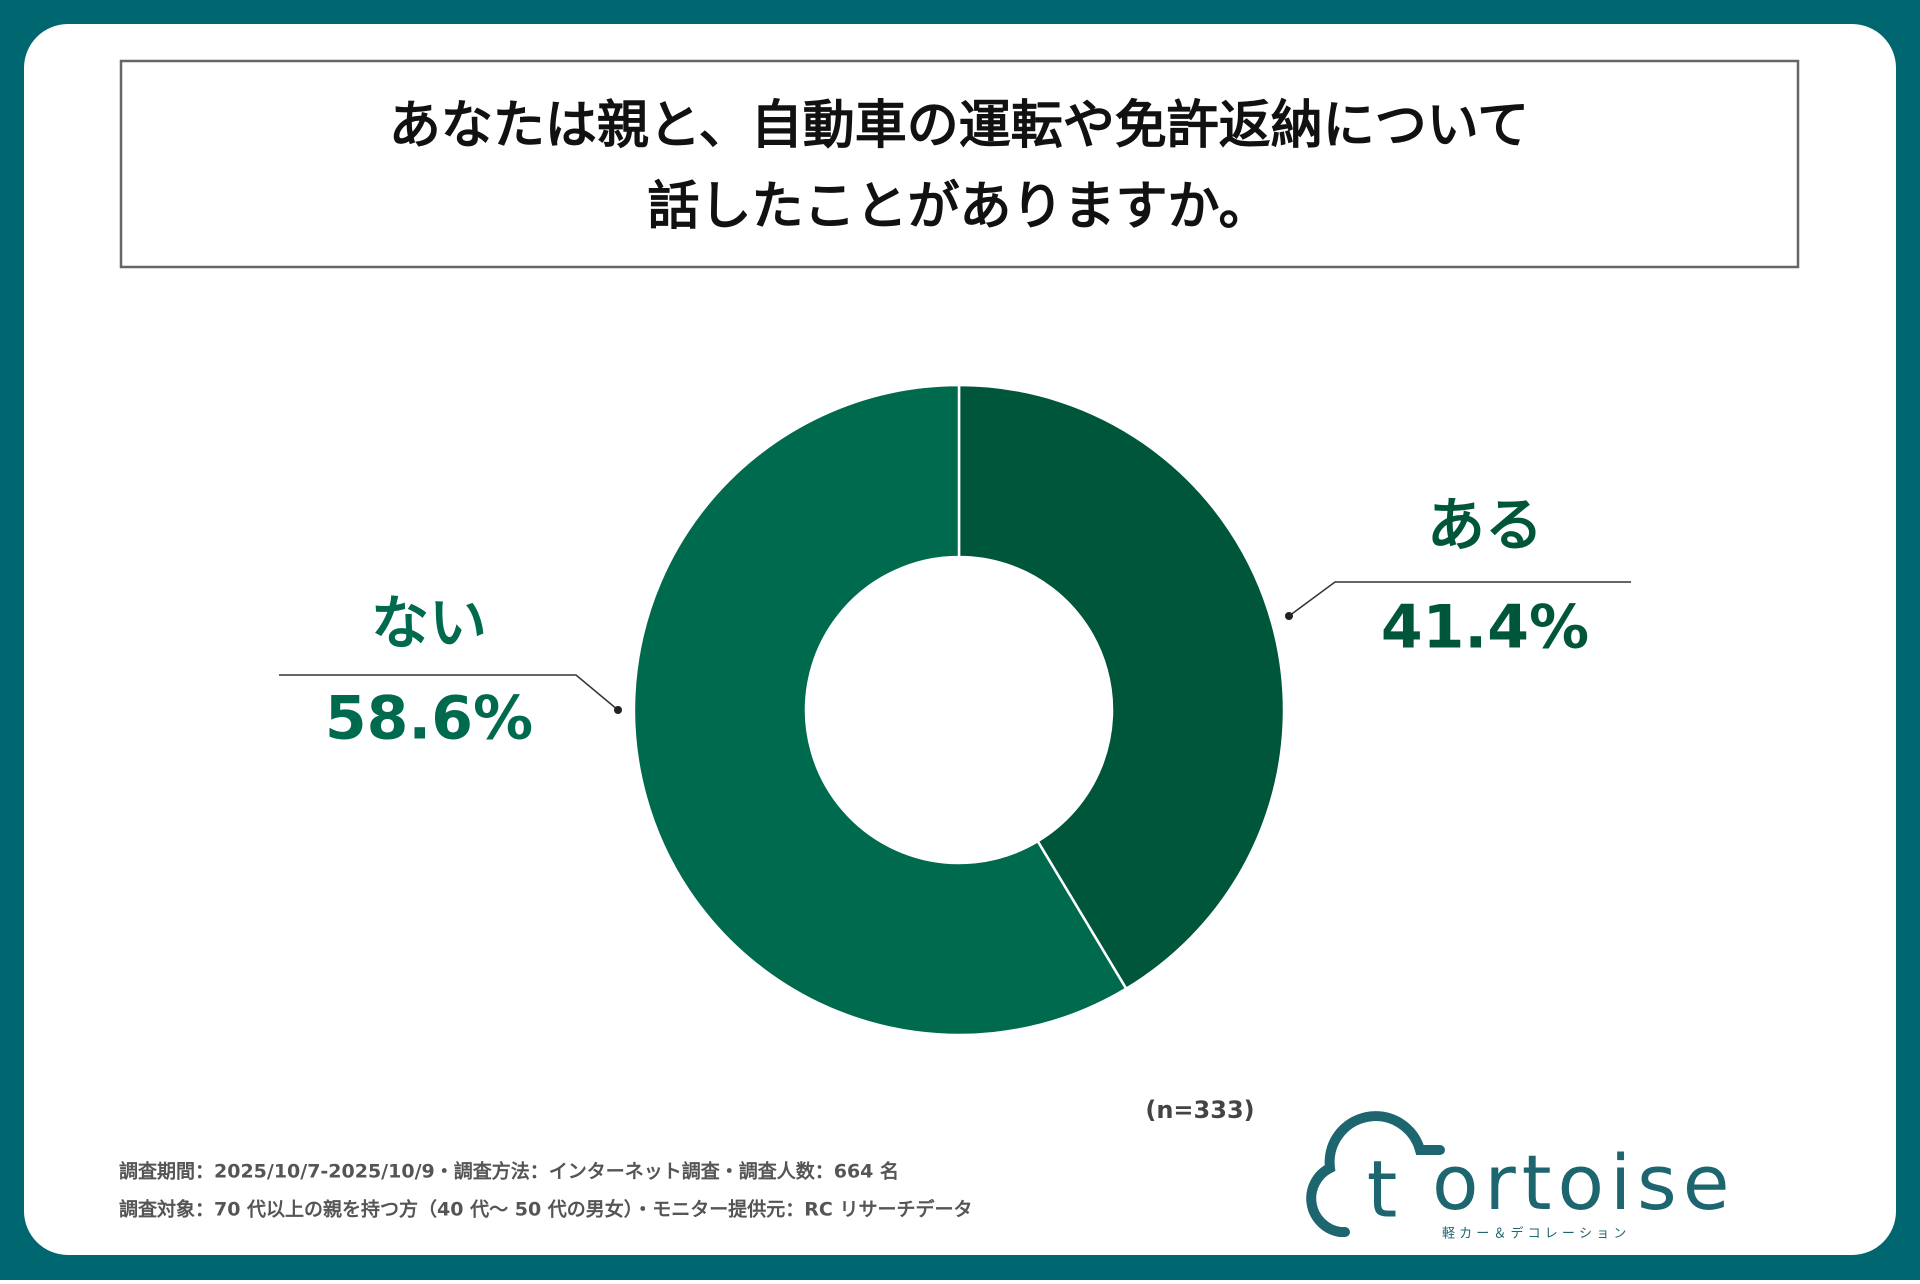  What do you see at coordinates (1485, 525) in the screenshot?
I see `category-label: ある` at bounding box center [1485, 525].